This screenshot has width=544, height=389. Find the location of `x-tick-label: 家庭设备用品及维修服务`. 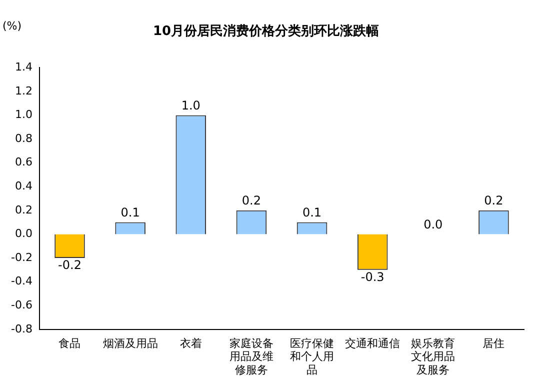

x-tick-label: 家庭设备用品及维修服务 is located at coordinates (251, 356).